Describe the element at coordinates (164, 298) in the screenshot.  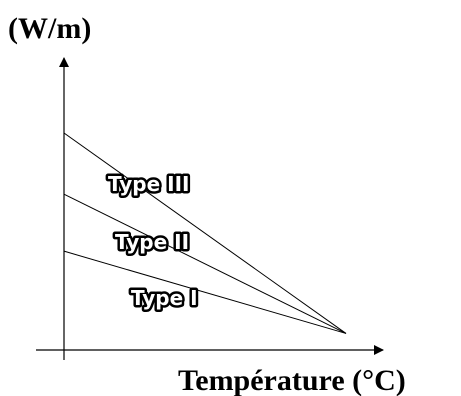
I see `series-label-type-i: Type I` at that location.